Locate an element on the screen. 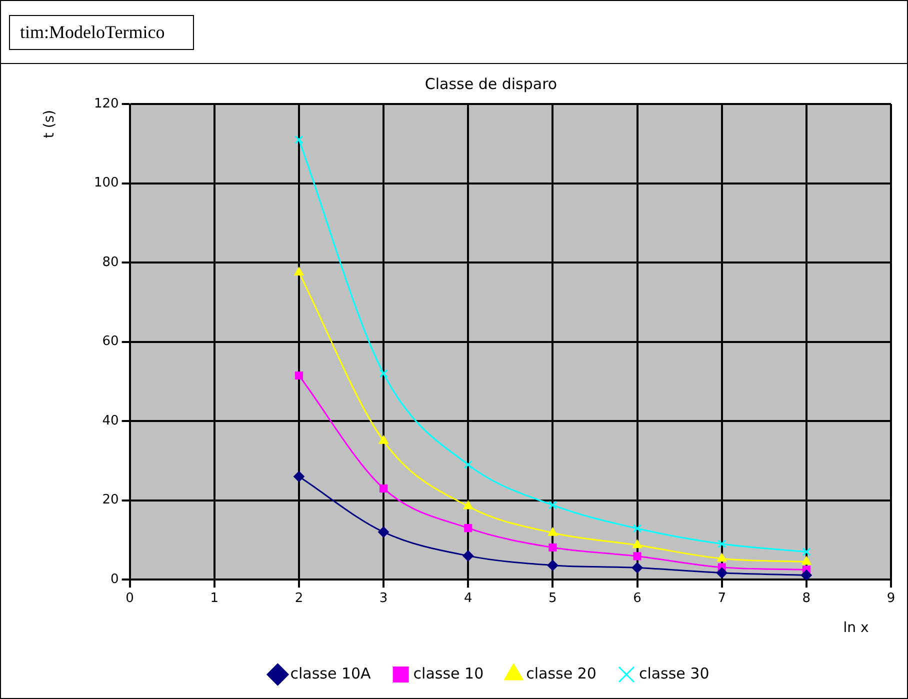 The image size is (908, 699). x-tick-label: 0 is located at coordinates (130, 598).